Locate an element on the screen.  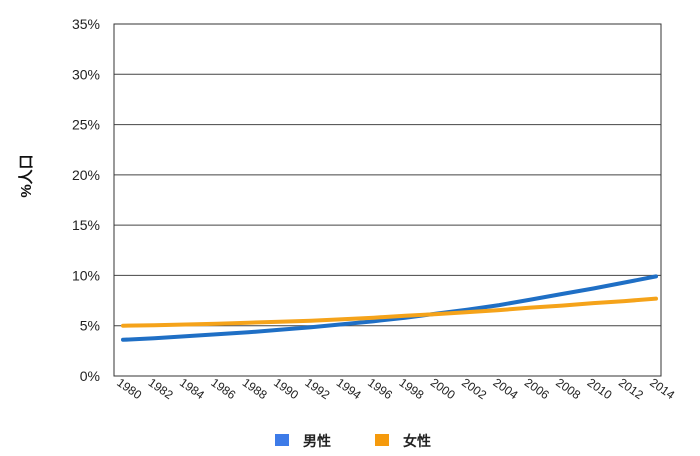
x-tick-label: 1998 is located at coordinates (412, 388).